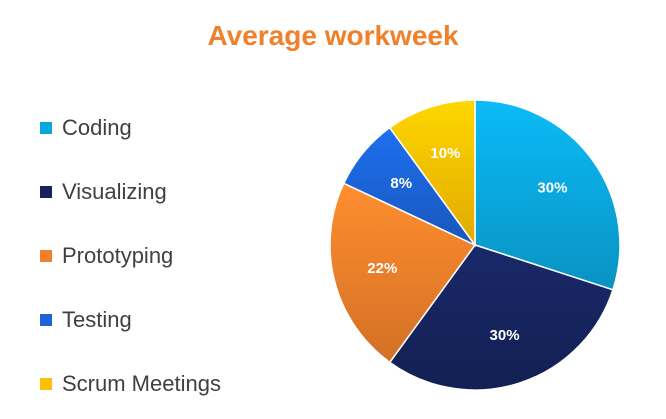 The height and width of the screenshot is (419, 666). Describe the element at coordinates (382, 268) in the screenshot. I see `pie-slice-label: 22%` at that location.